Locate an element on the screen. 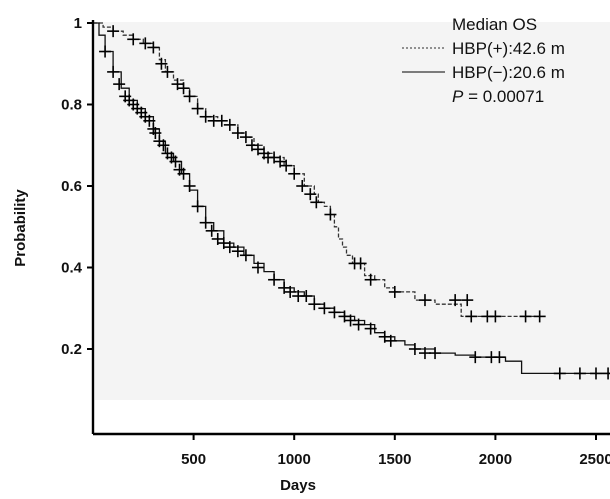  y-tick-label: 1 is located at coordinates (78, 23).